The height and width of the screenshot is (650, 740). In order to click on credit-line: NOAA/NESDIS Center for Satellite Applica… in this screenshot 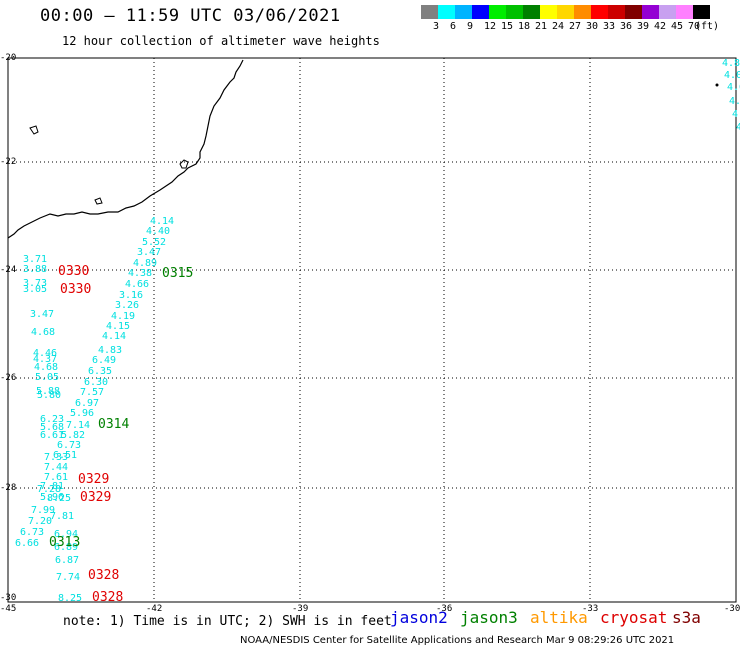, I will do `click(457, 640)`.